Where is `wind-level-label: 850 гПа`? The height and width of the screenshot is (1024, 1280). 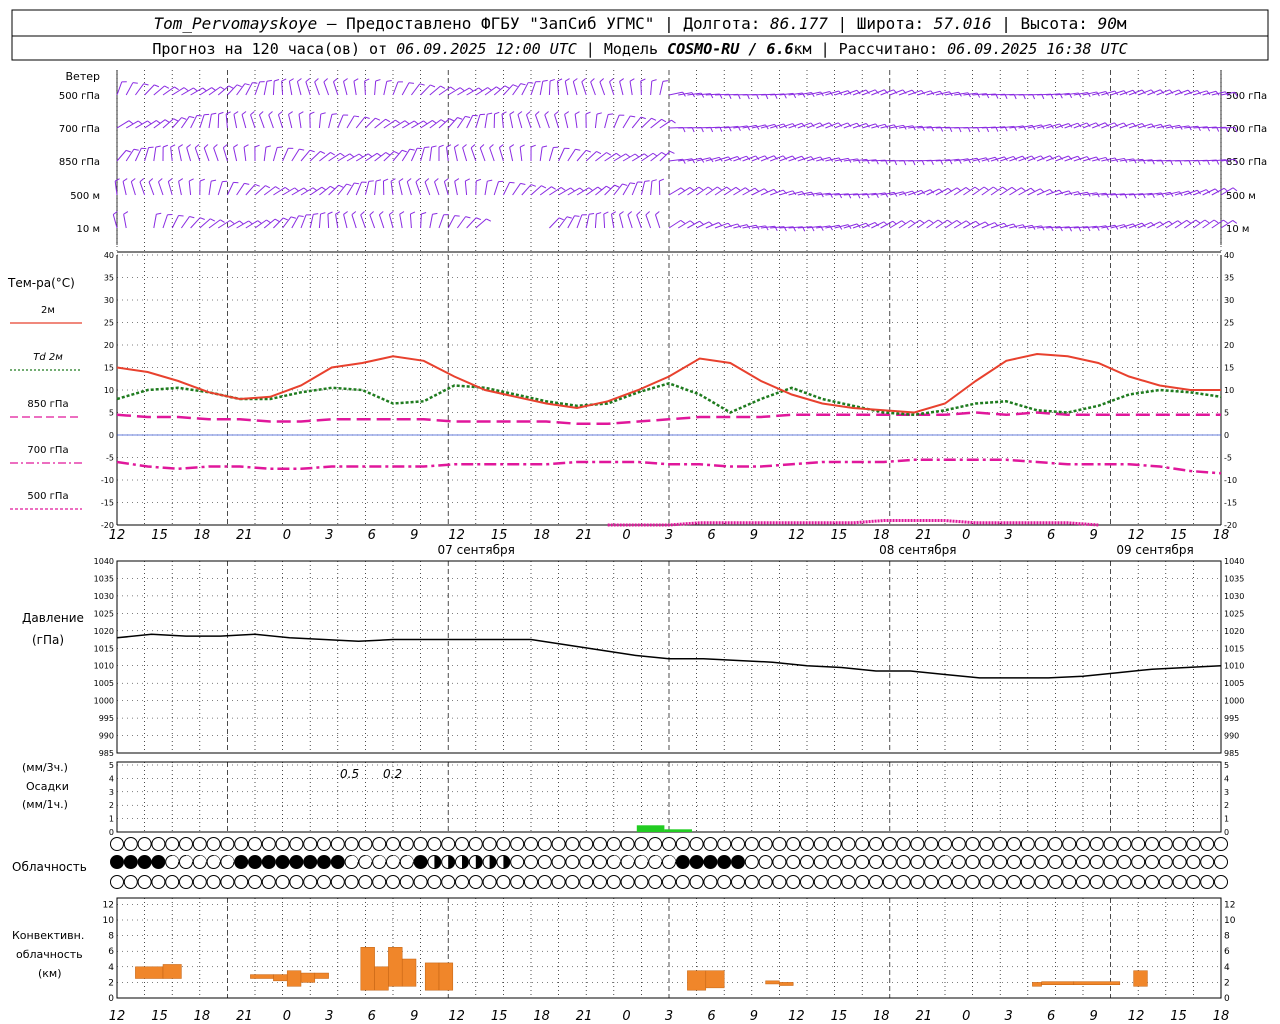
wind-level-label: 850 гПа is located at coordinates (1246, 162).